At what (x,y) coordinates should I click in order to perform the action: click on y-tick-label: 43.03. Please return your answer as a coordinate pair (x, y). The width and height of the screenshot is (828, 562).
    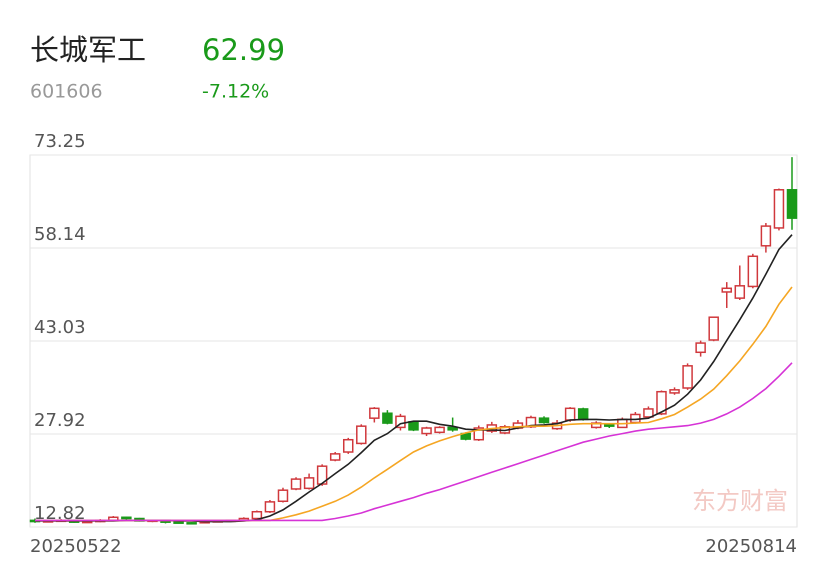
    Looking at the image, I should click on (60, 327).